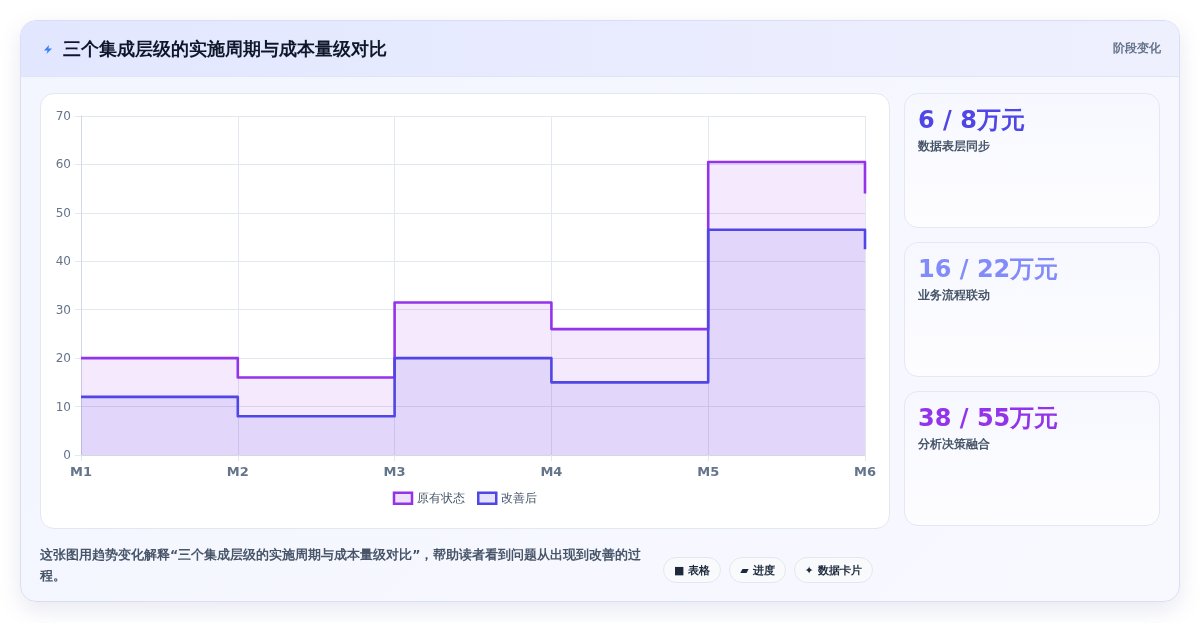 Image resolution: width=1201 pixels, height=623 pixels. I want to click on text: 38 / 55万元, so click(988, 418).